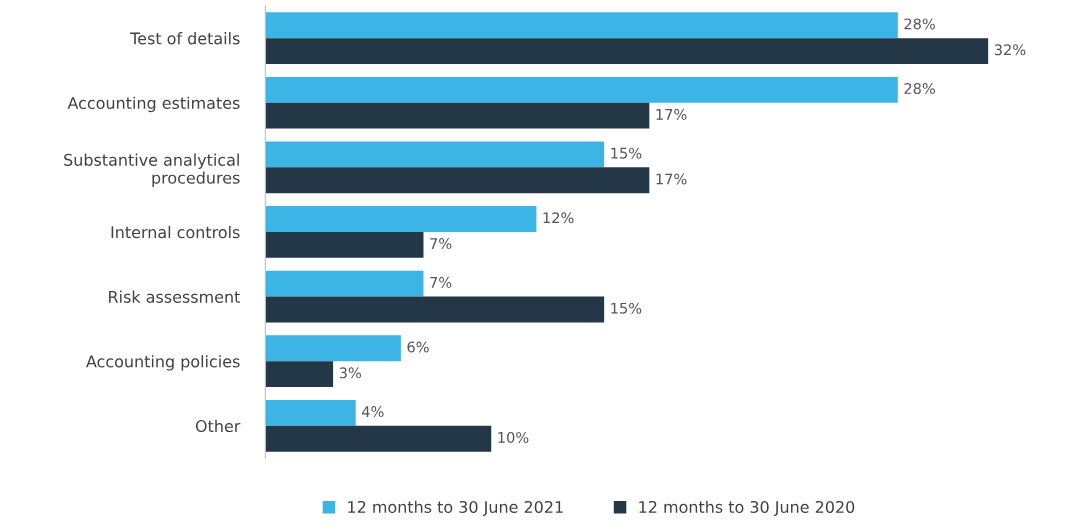 The width and height of the screenshot is (1092, 529). Describe the element at coordinates (153, 104) in the screenshot. I see `y-tick-label: Accounting estimates` at that location.